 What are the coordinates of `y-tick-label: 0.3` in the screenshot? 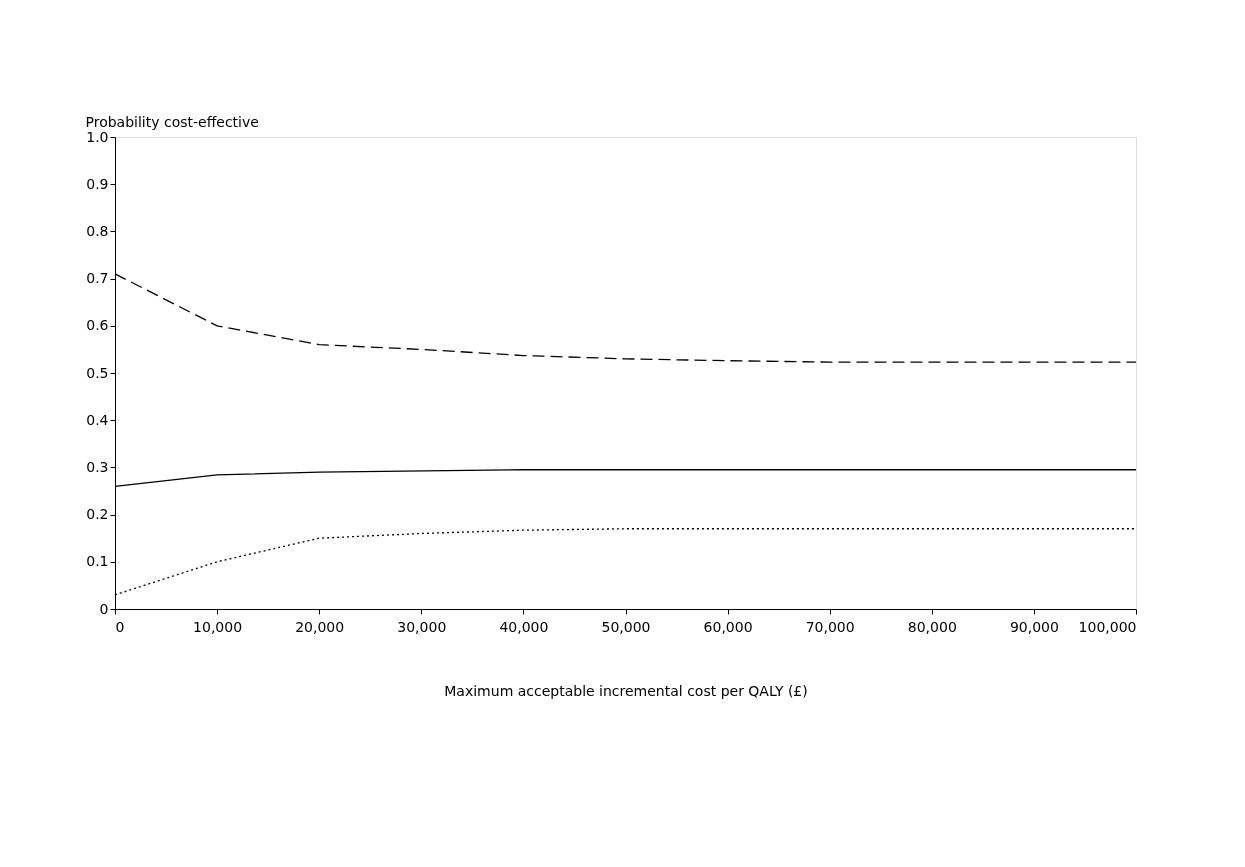 It's located at (97, 466).